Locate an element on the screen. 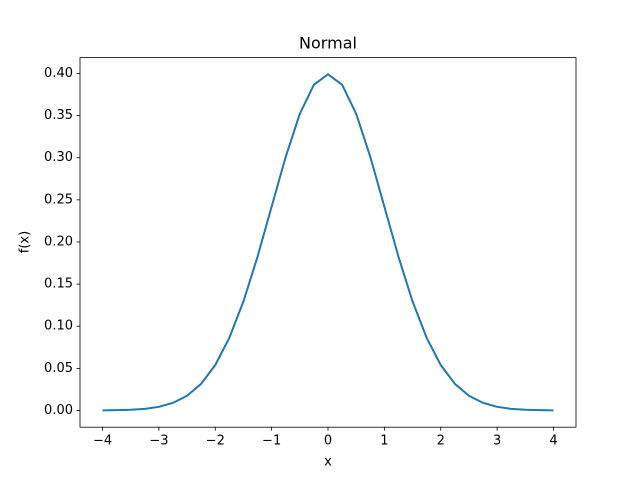  y-tick-label: 0.20 is located at coordinates (58, 241).